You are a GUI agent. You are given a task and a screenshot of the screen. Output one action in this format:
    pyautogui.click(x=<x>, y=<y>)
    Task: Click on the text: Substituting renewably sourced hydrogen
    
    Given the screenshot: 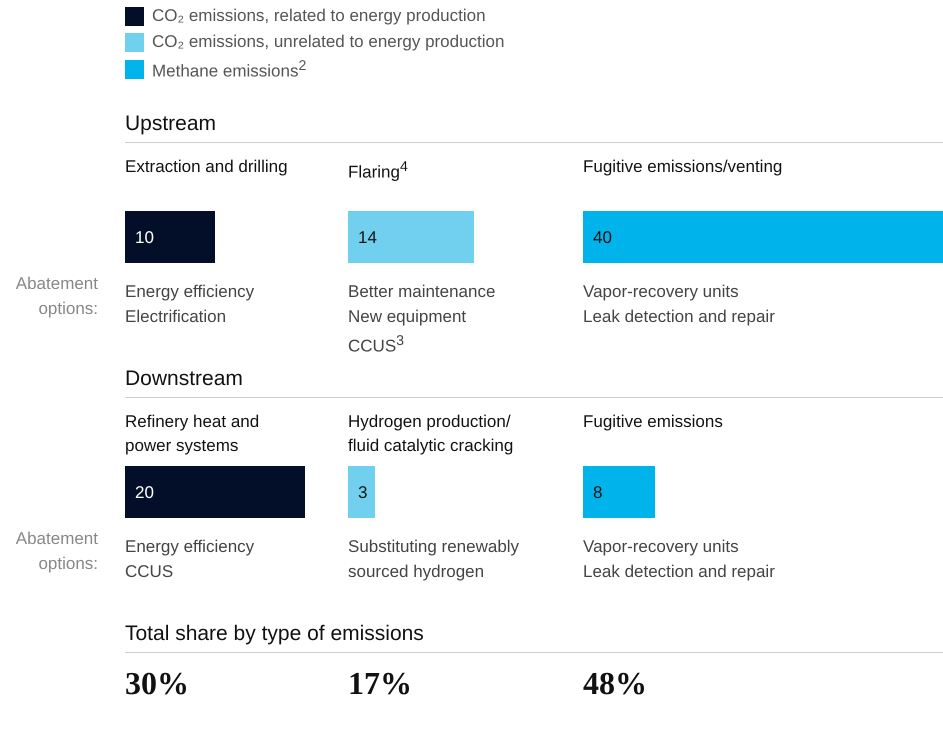 What is the action you would take?
    pyautogui.click(x=434, y=558)
    